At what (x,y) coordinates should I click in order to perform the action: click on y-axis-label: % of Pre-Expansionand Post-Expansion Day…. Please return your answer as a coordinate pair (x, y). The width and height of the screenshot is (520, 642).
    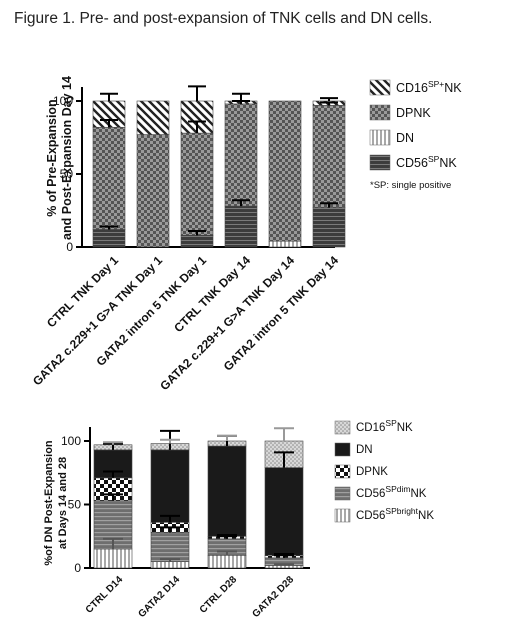
    Looking at the image, I should click on (59, 158).